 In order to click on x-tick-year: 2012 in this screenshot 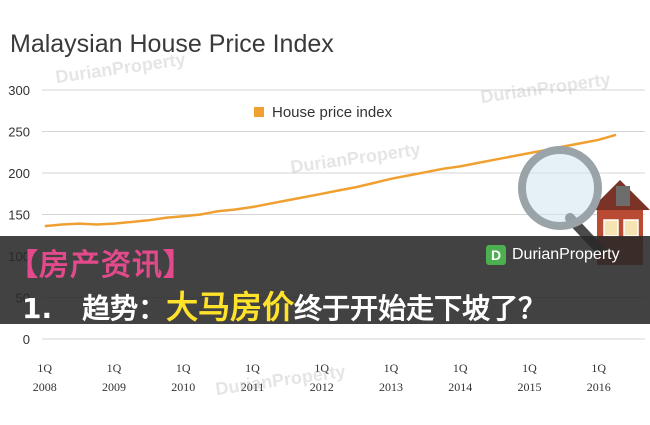, I will do `click(322, 387)`.